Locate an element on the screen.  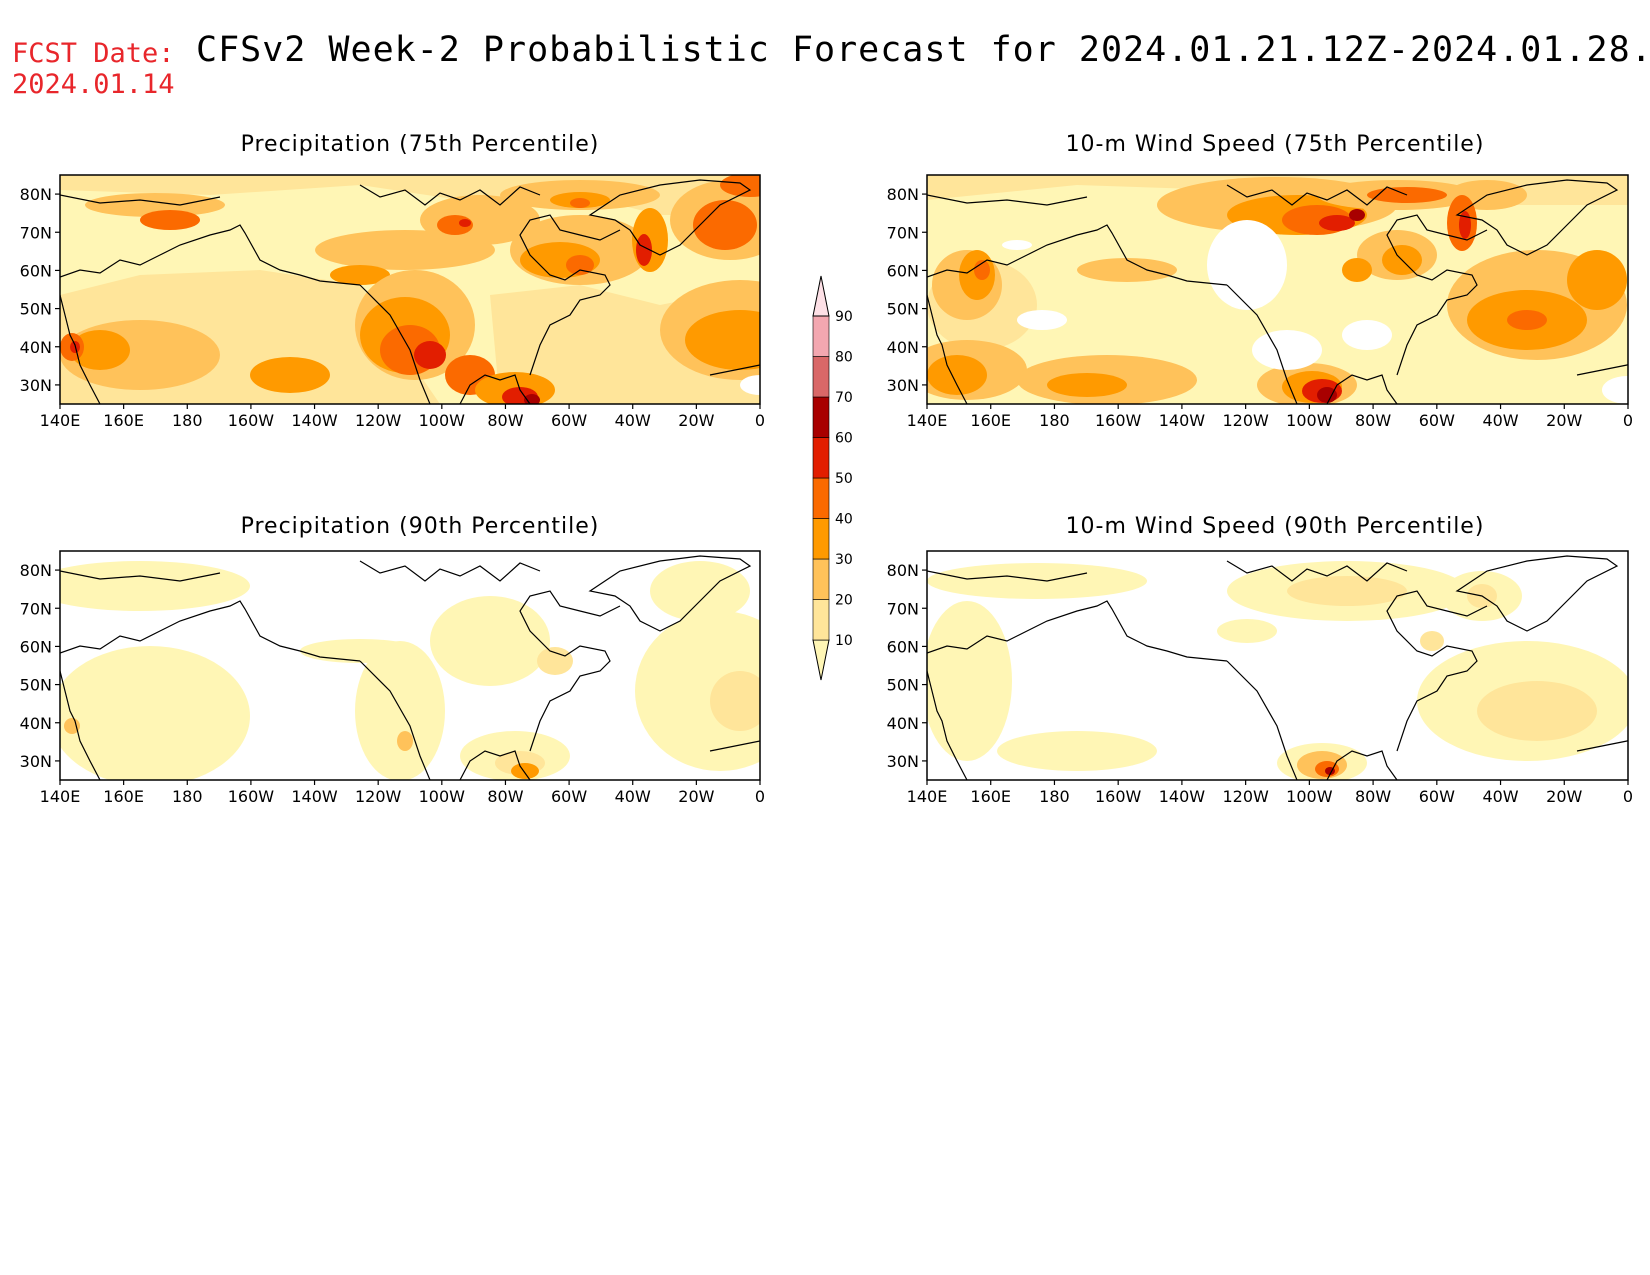
panel-title-wind-90: 10-m Wind Speed (90th Percentile) is located at coordinates (1275, 526).